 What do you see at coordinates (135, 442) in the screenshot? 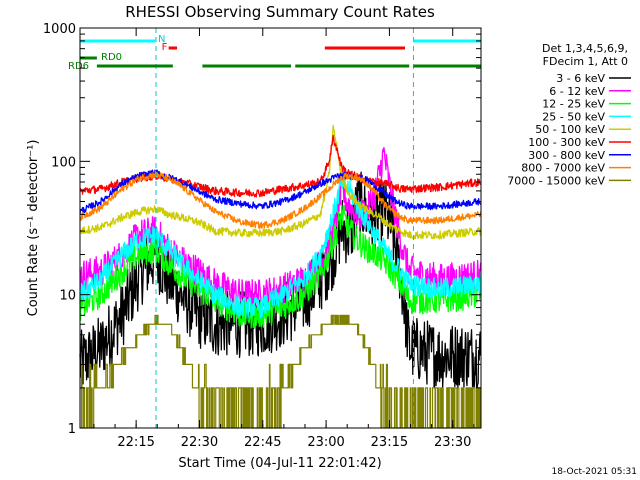
I see `x-tick-label: 22:15` at bounding box center [135, 442].